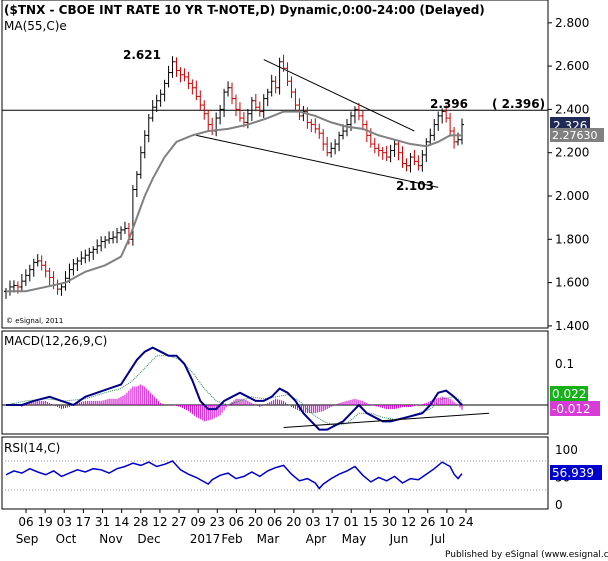 The image size is (608, 561). What do you see at coordinates (66, 539) in the screenshot?
I see `x-axis-month-label: Oct` at bounding box center [66, 539].